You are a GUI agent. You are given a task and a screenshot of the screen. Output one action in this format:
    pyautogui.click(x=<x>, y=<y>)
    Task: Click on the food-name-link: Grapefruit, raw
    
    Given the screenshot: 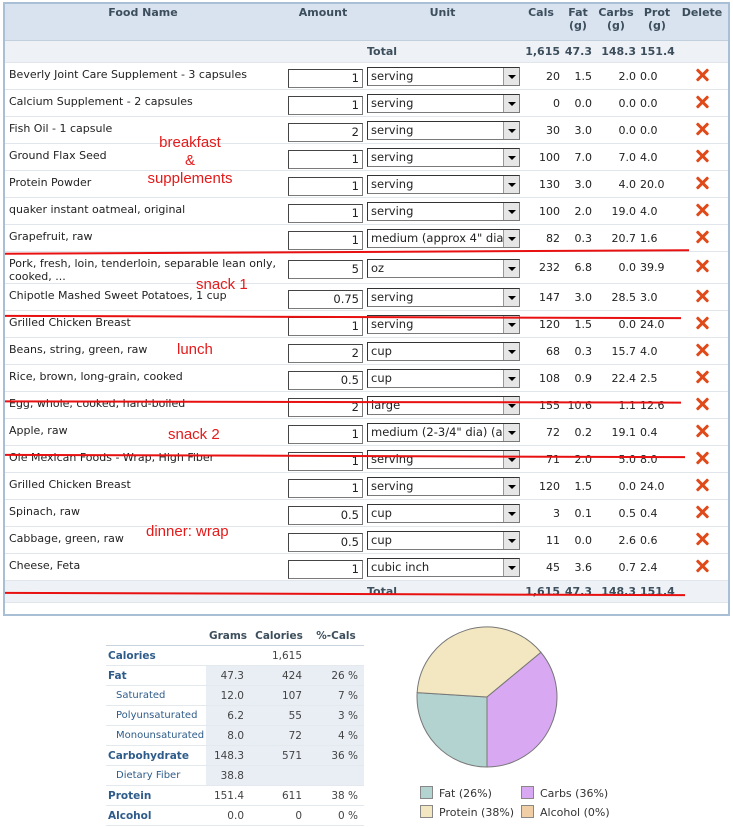 What is the action you would take?
    pyautogui.click(x=143, y=238)
    